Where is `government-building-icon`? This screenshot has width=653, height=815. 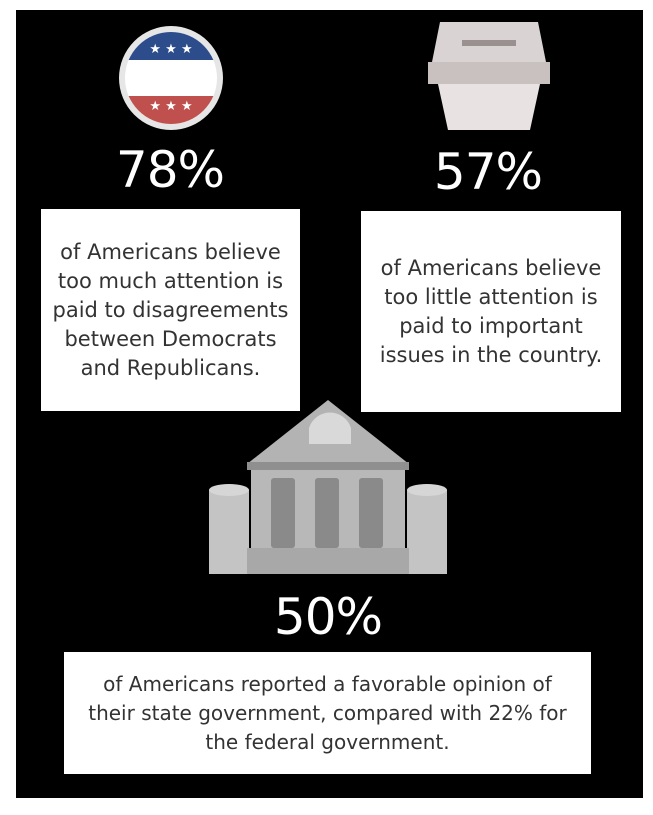 government-building-icon is located at coordinates (328, 487).